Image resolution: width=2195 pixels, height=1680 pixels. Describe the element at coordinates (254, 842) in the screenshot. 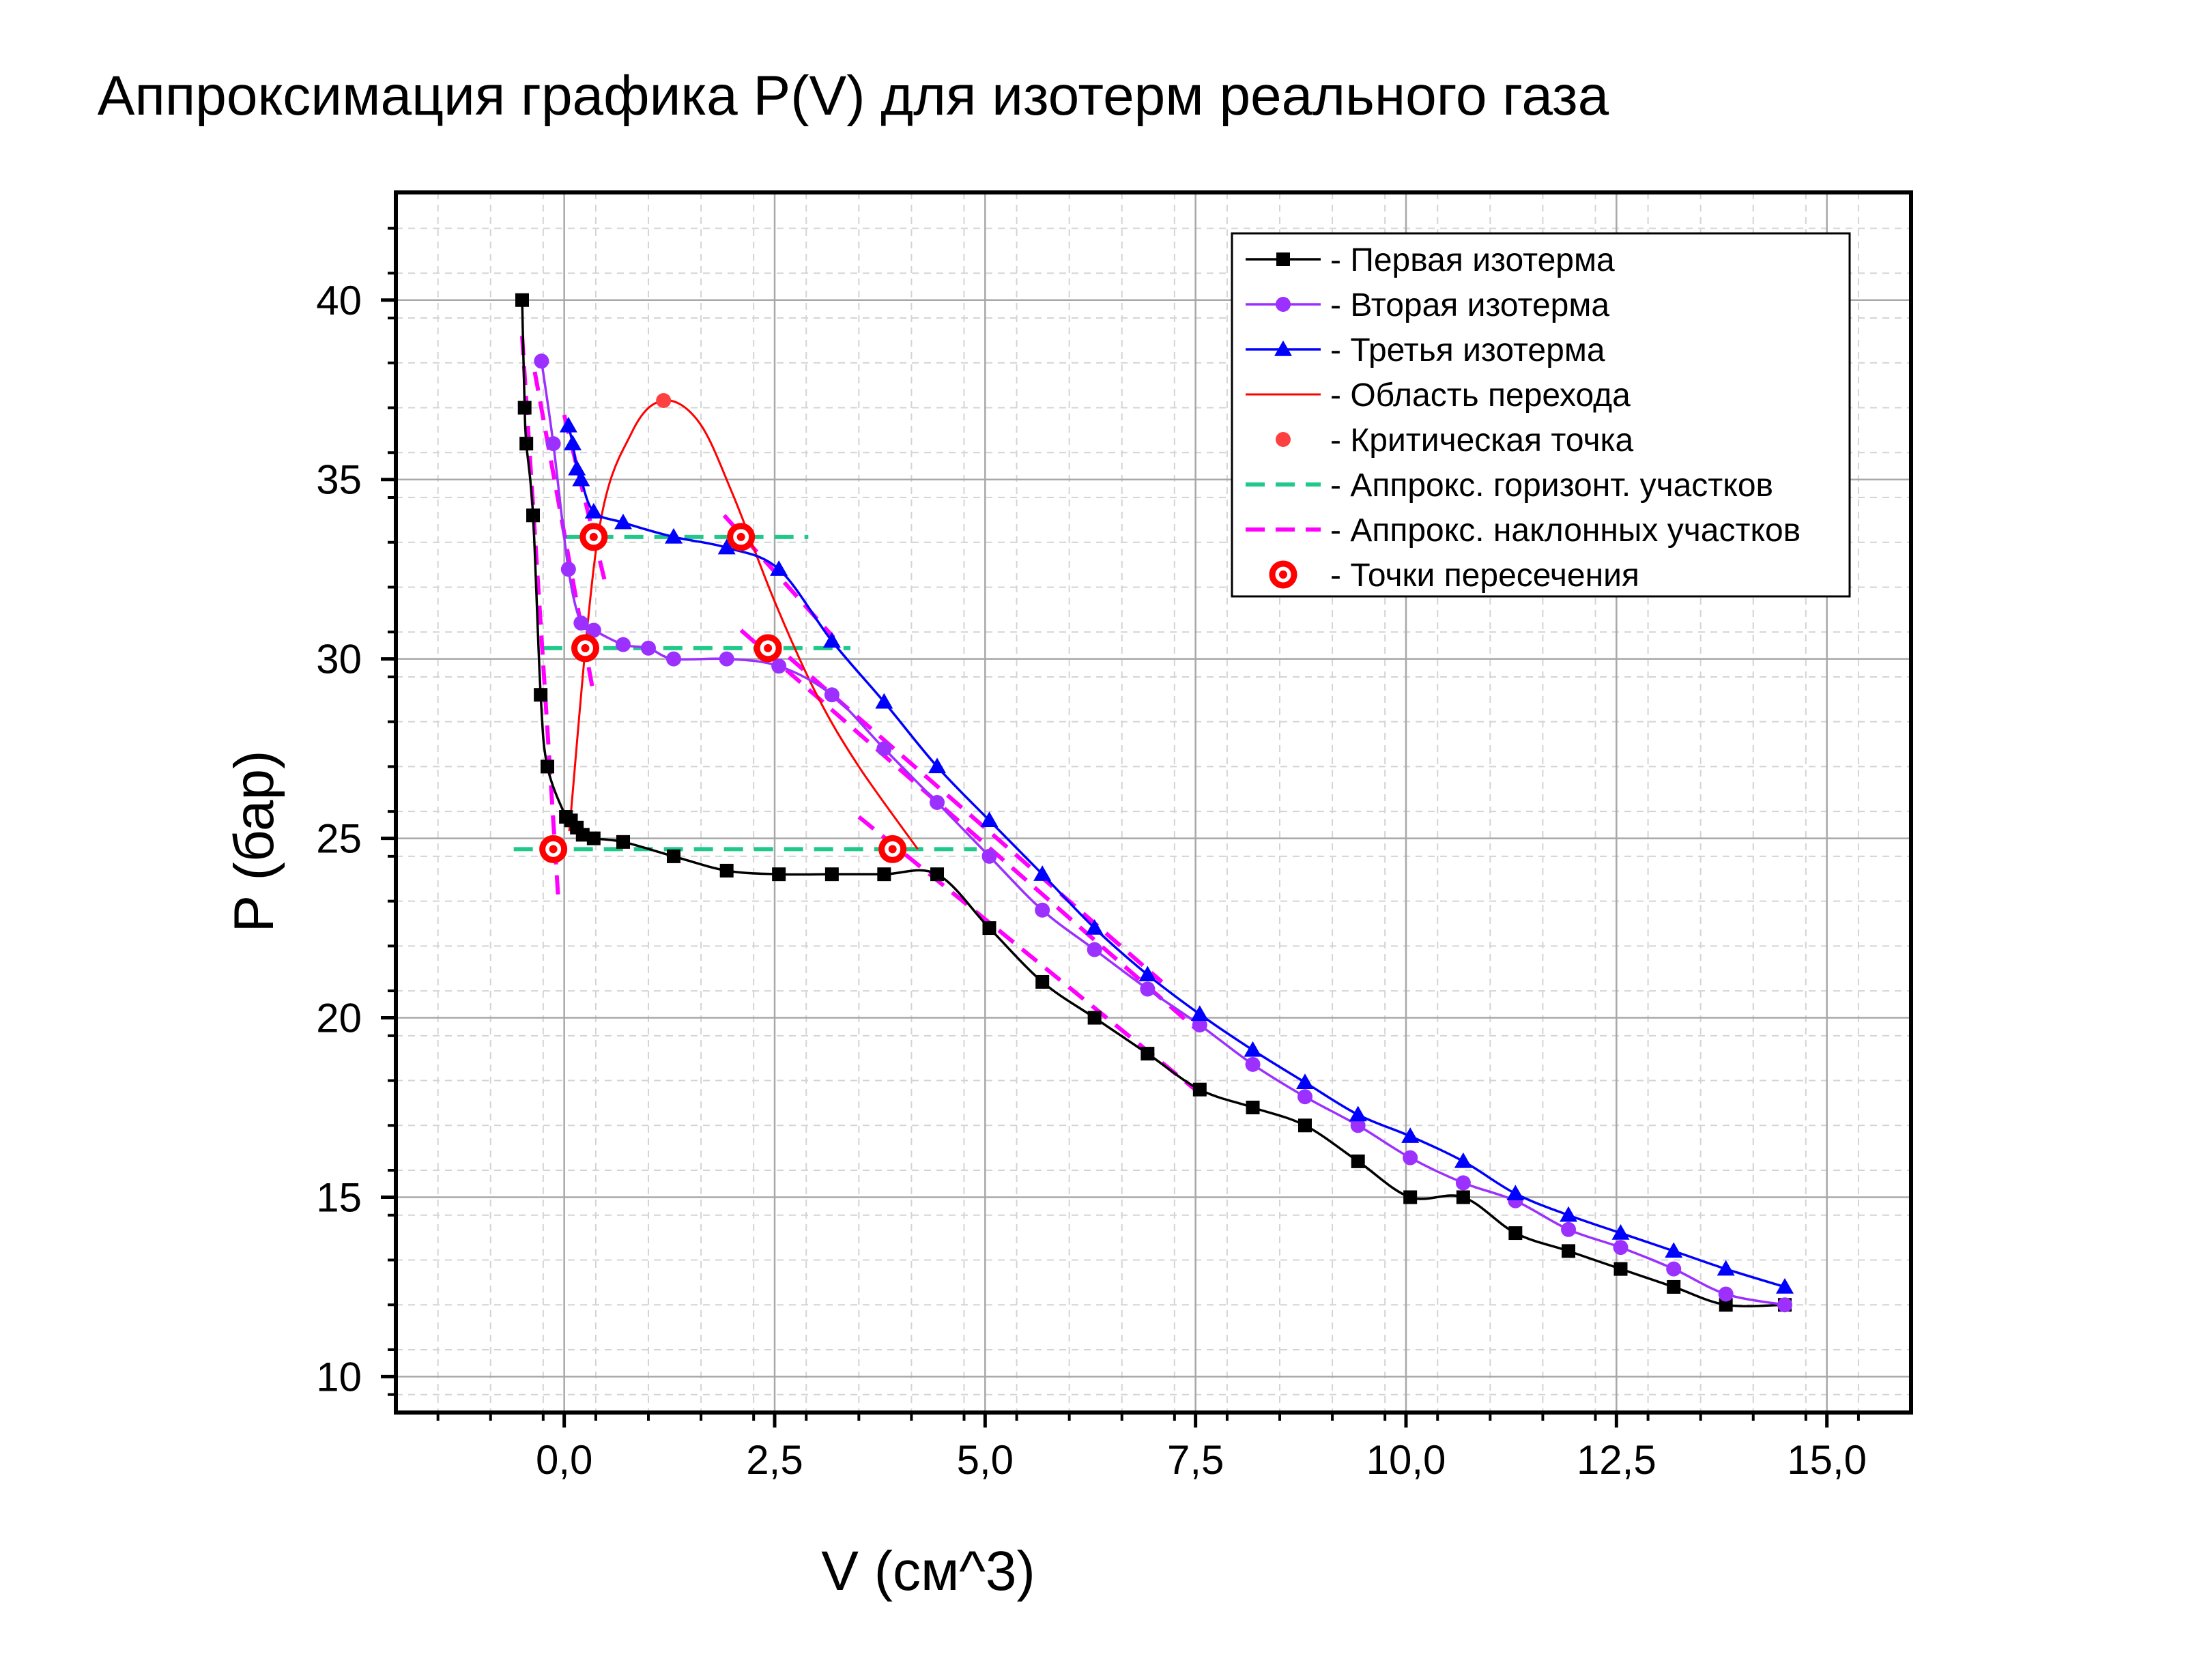

I see `y-axis-label: P (бар)` at that location.